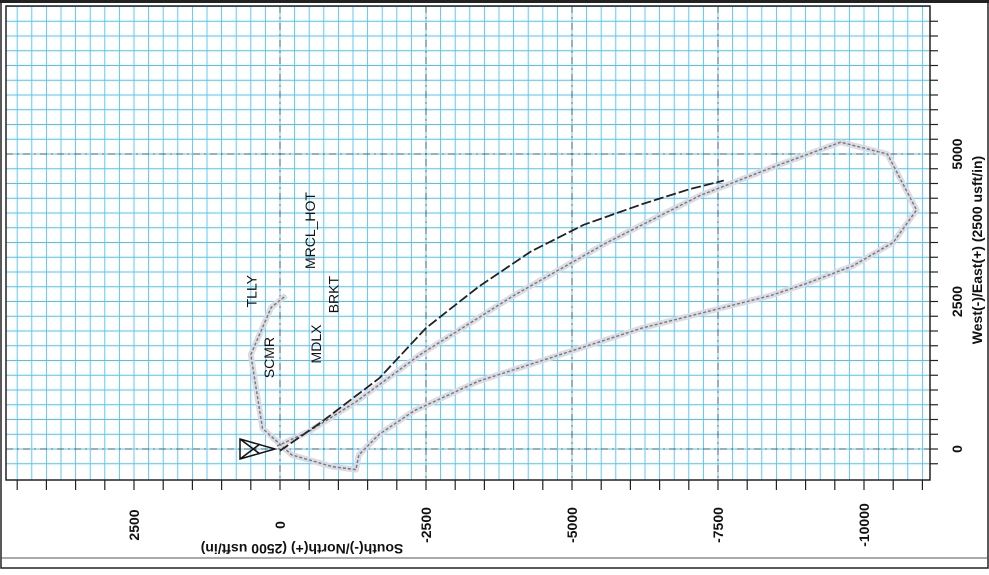 The image size is (989, 575). What do you see at coordinates (316, 344) in the screenshot?
I see `marker-label: MDLX` at bounding box center [316, 344].